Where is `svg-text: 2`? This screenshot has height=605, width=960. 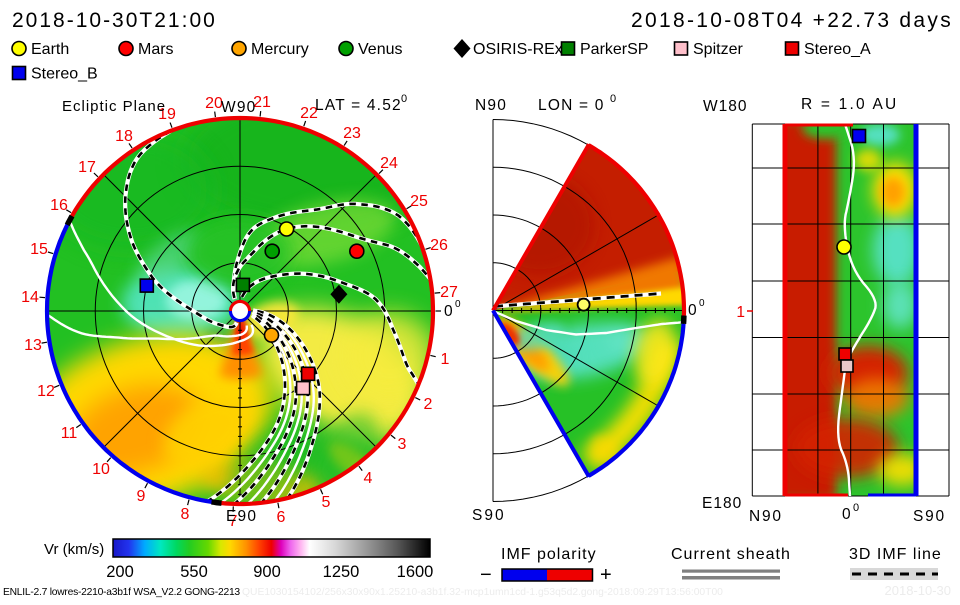
svg-text: 2 is located at coordinates (428, 404).